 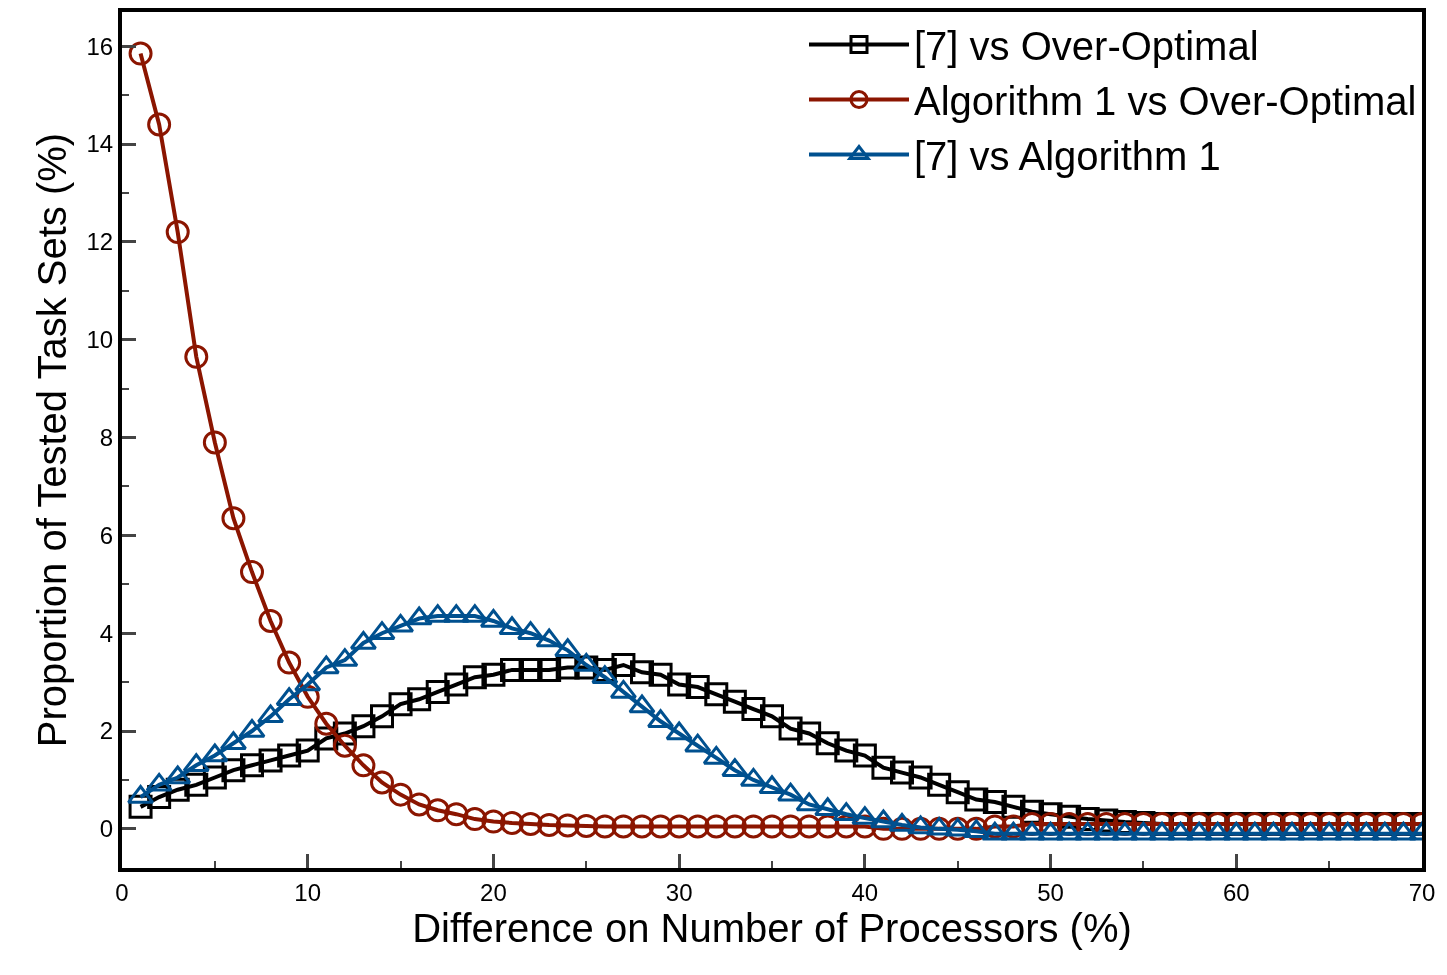 I want to click on x-tick-label: 40, so click(x=865, y=892).